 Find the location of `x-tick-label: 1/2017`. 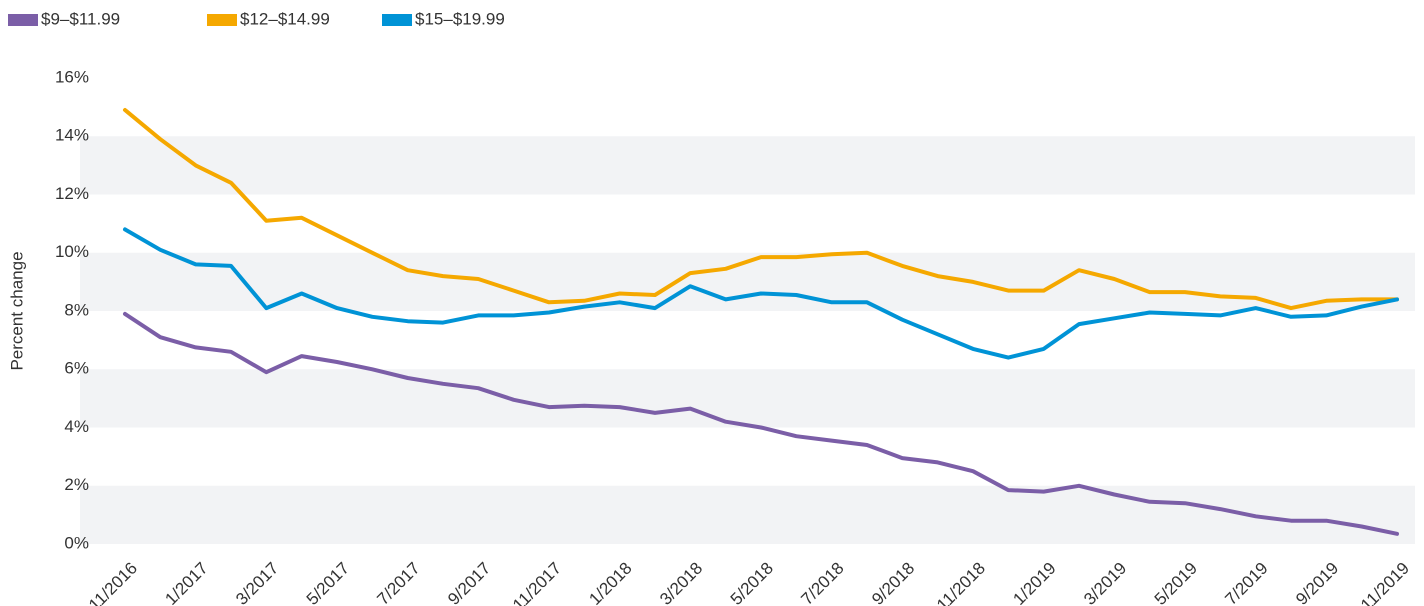

x-tick-label: 1/2017 is located at coordinates (186, 582).